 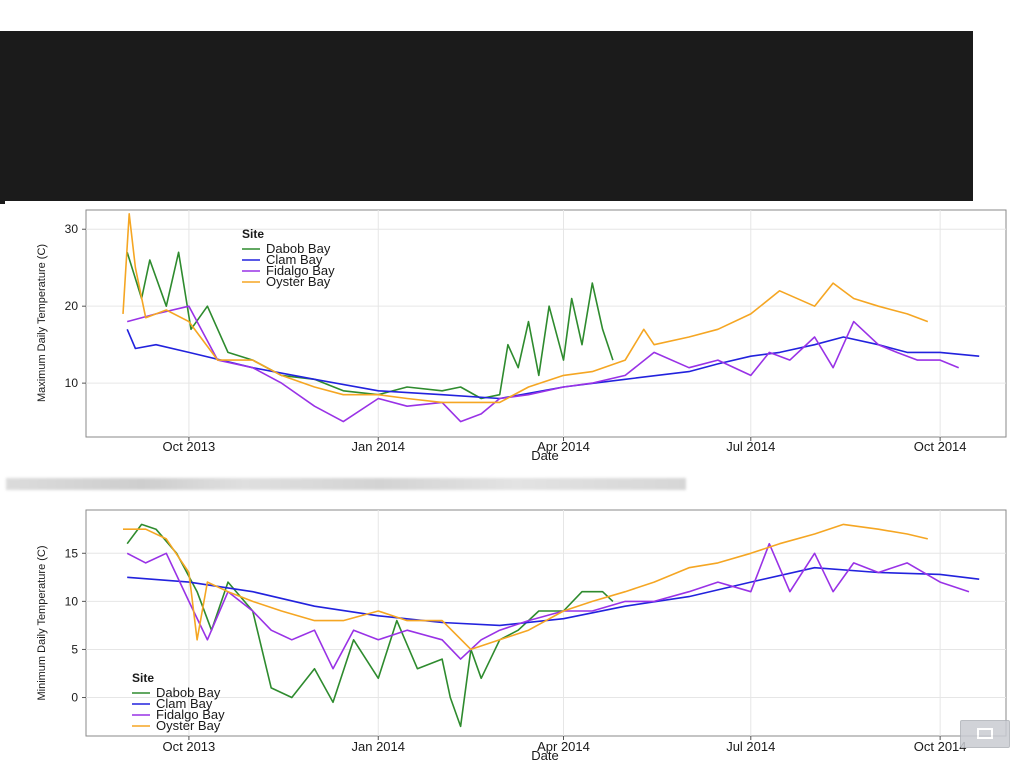 What do you see at coordinates (74, 698) in the screenshot?
I see `y-tick-label: 0` at bounding box center [74, 698].